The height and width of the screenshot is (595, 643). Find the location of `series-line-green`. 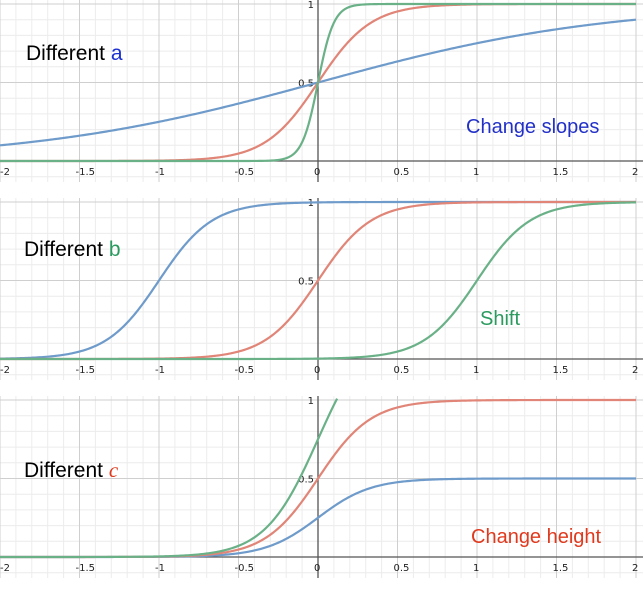

series-line-green is located at coordinates (169, 478).